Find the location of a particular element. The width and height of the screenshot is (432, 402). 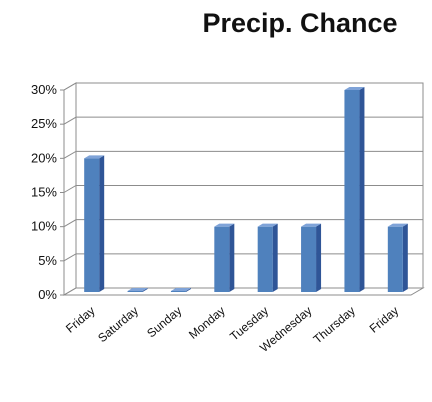

y-tick-label: 0% is located at coordinates (47, 294).